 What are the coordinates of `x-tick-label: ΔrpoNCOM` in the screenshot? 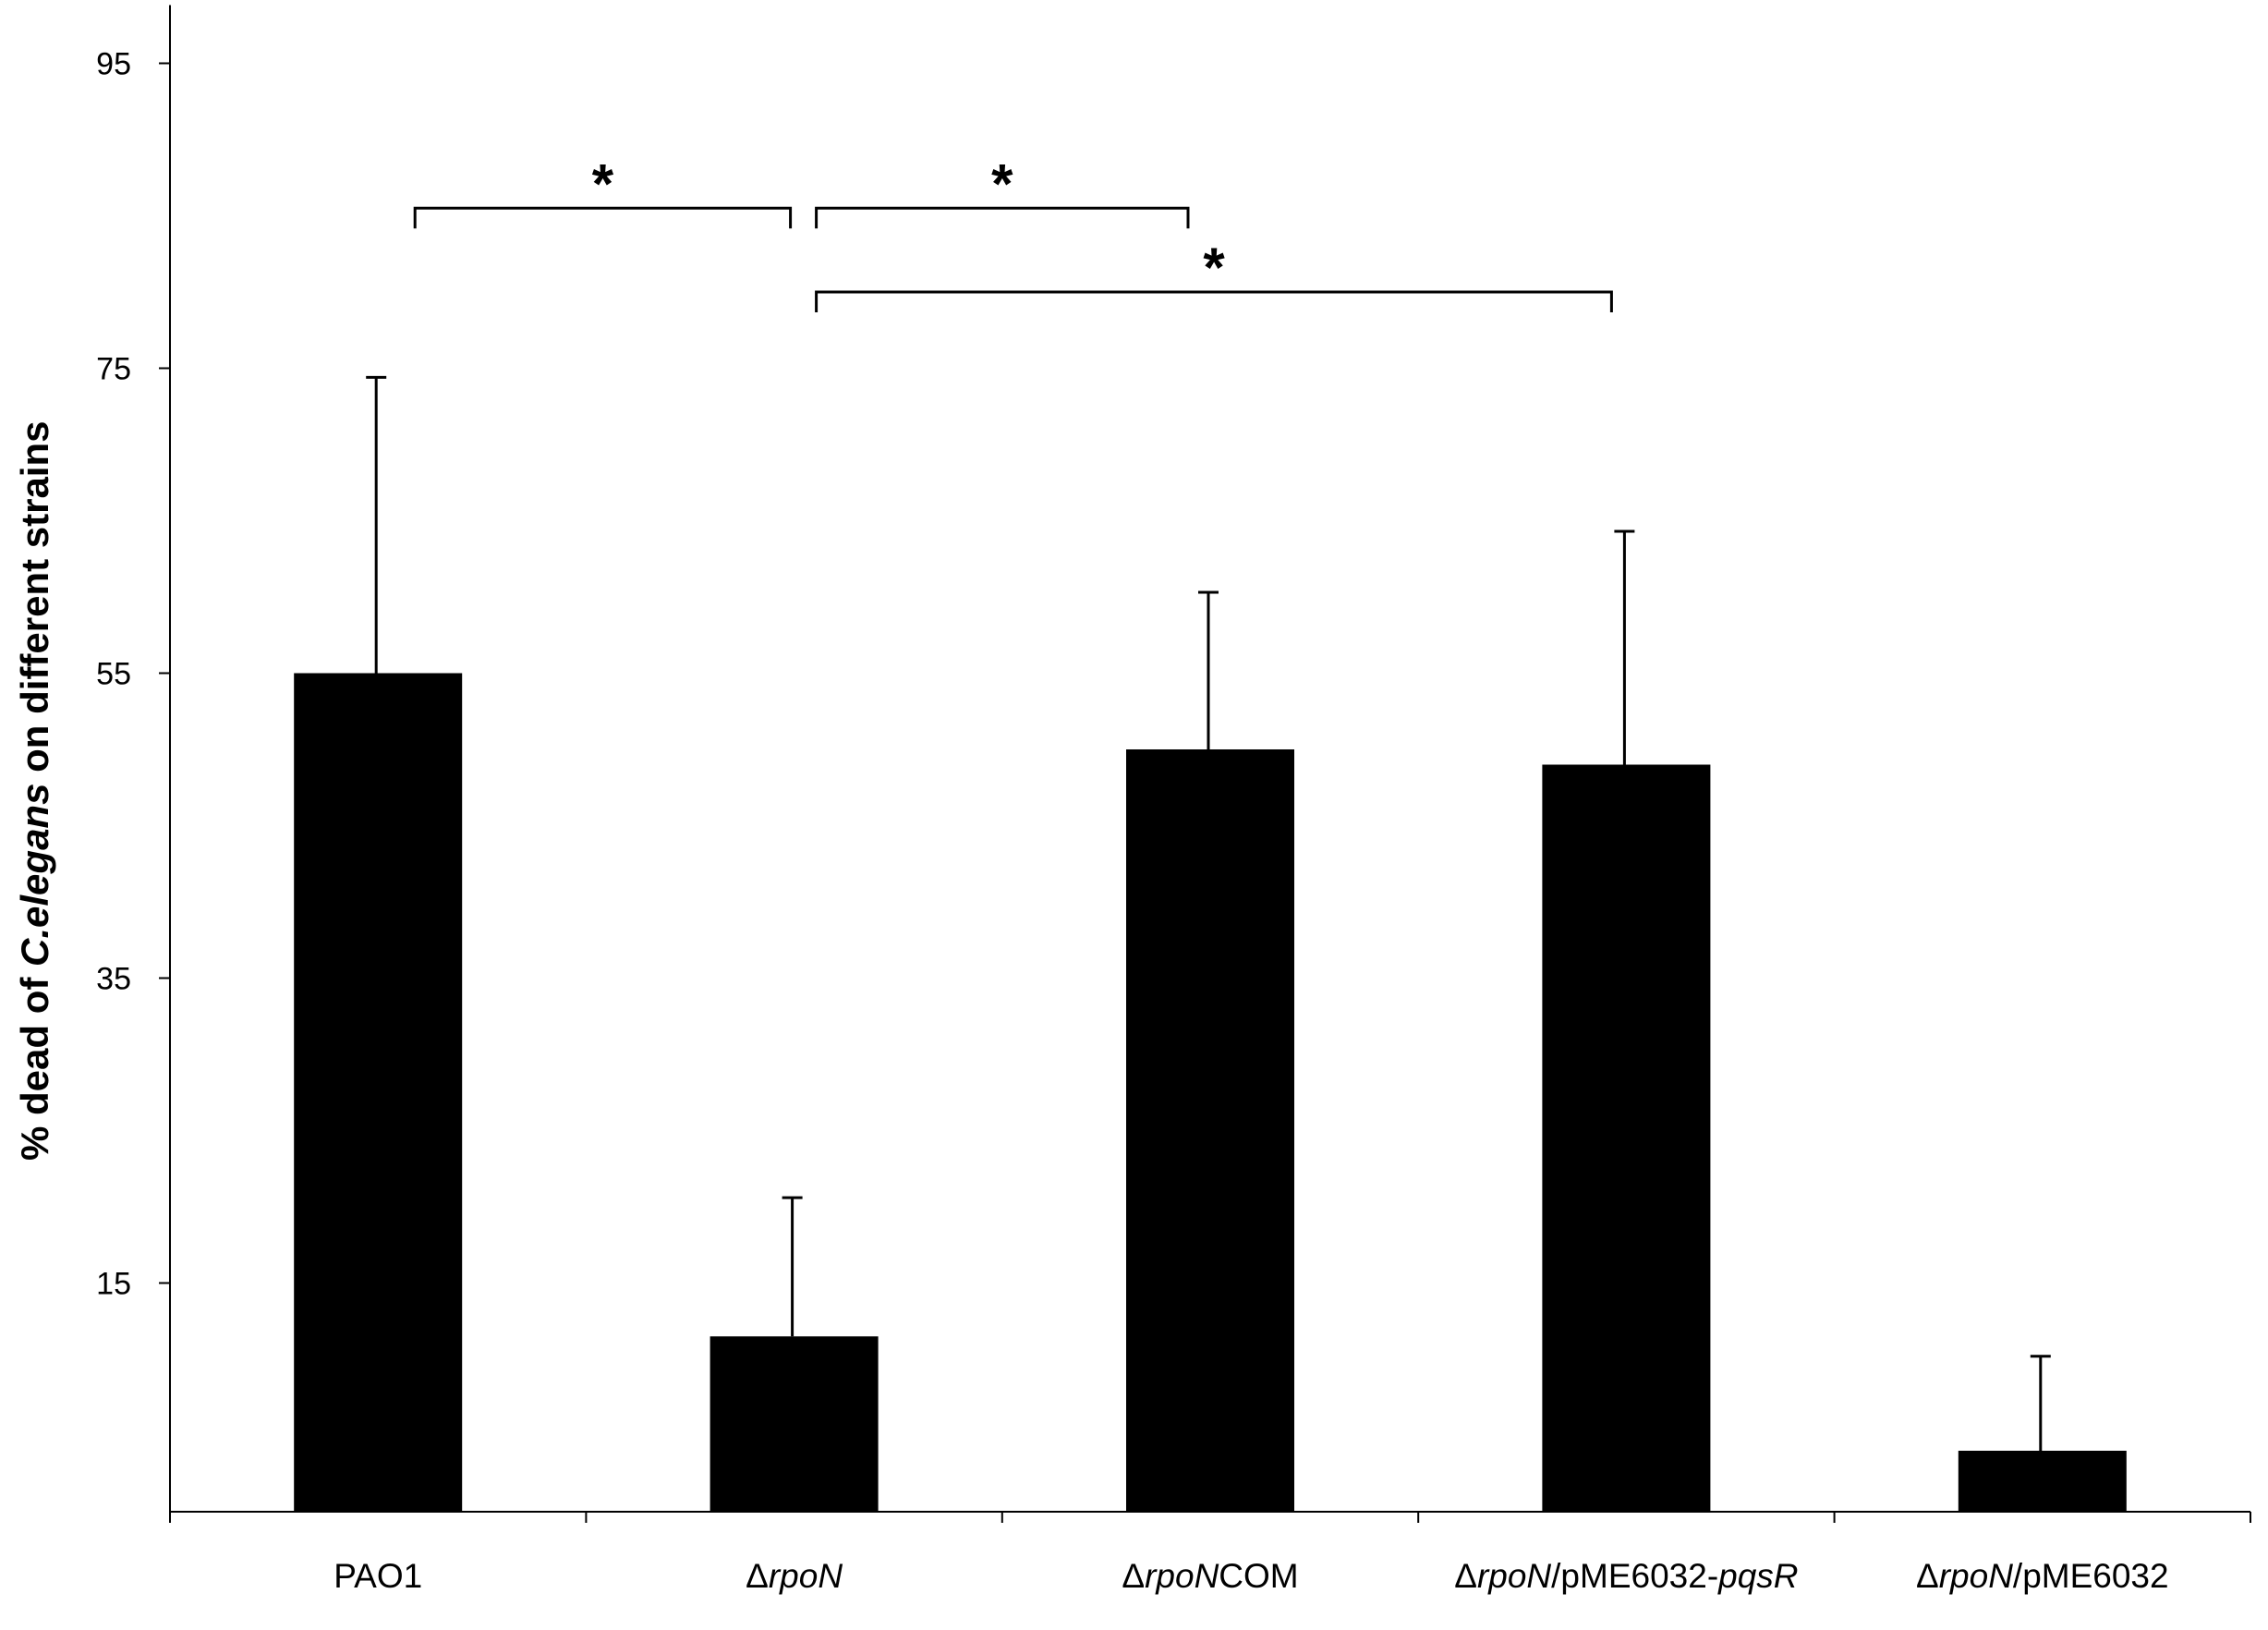 It's located at (1210, 1576).